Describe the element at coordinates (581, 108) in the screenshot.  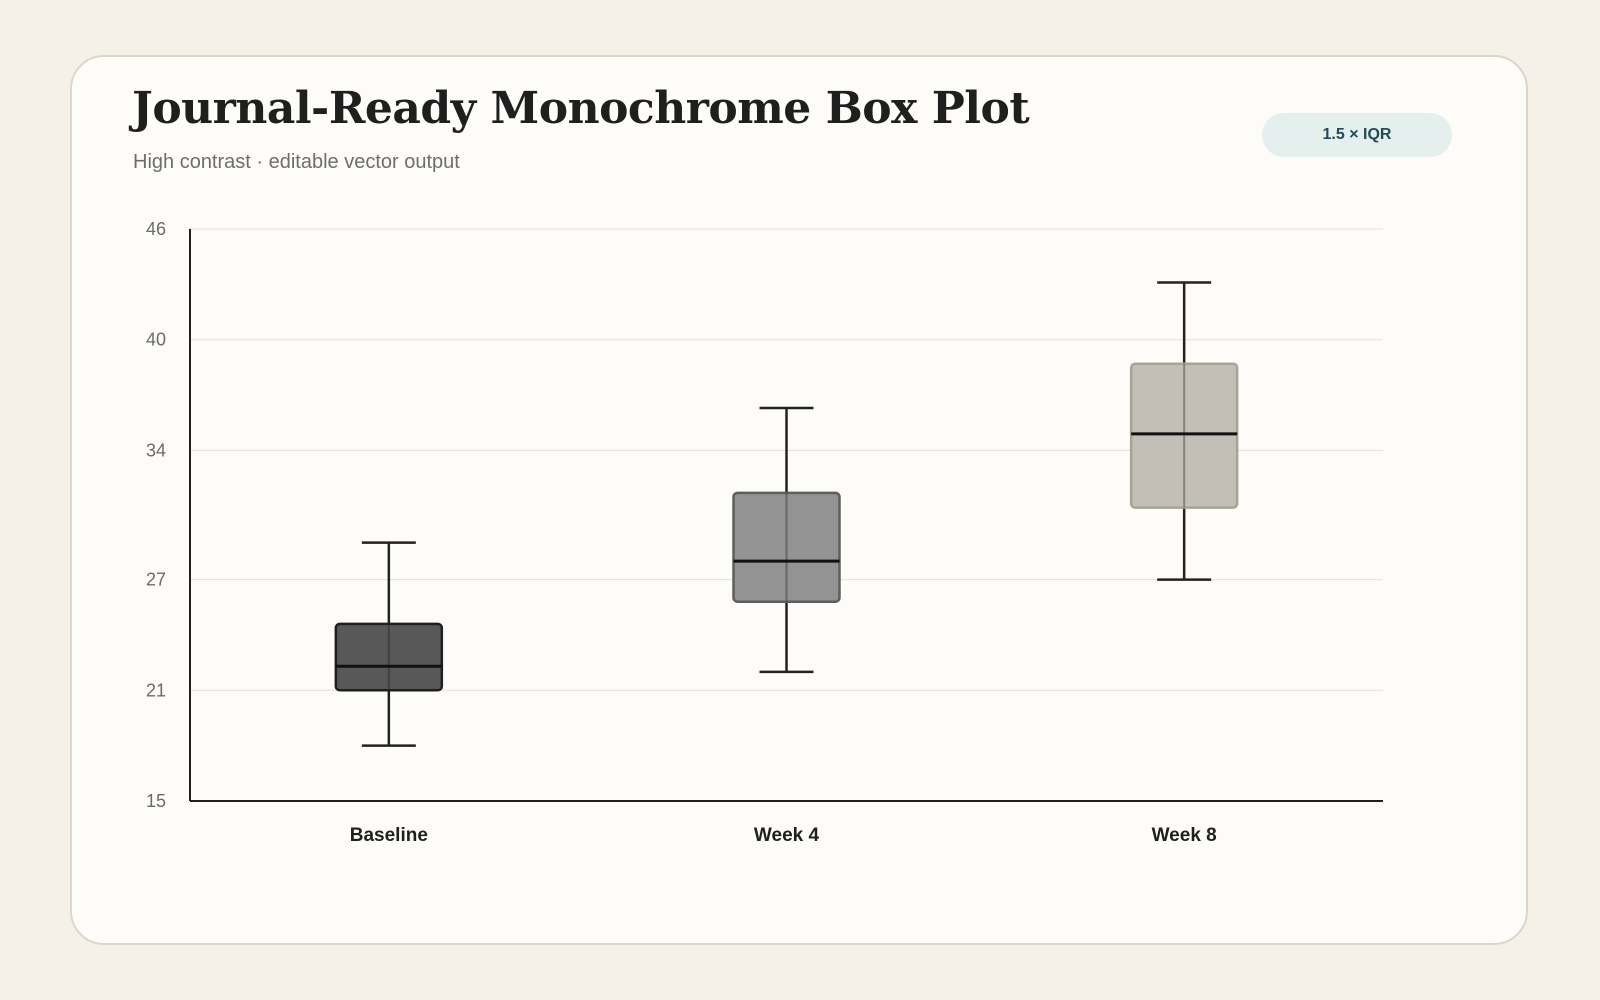
I see `page-title: Journal-Ready Monochrome Box Plot` at that location.